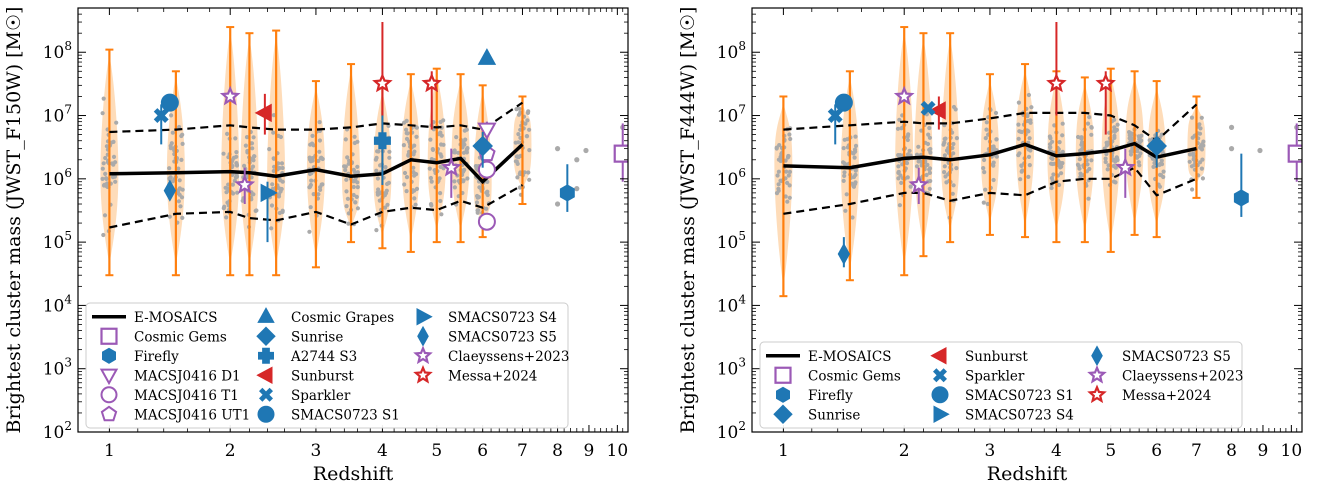 Image resolution: width=1333 pixels, height=492 pixels. I want to click on claeyssens-plus2023-marker, so click(904, 95).